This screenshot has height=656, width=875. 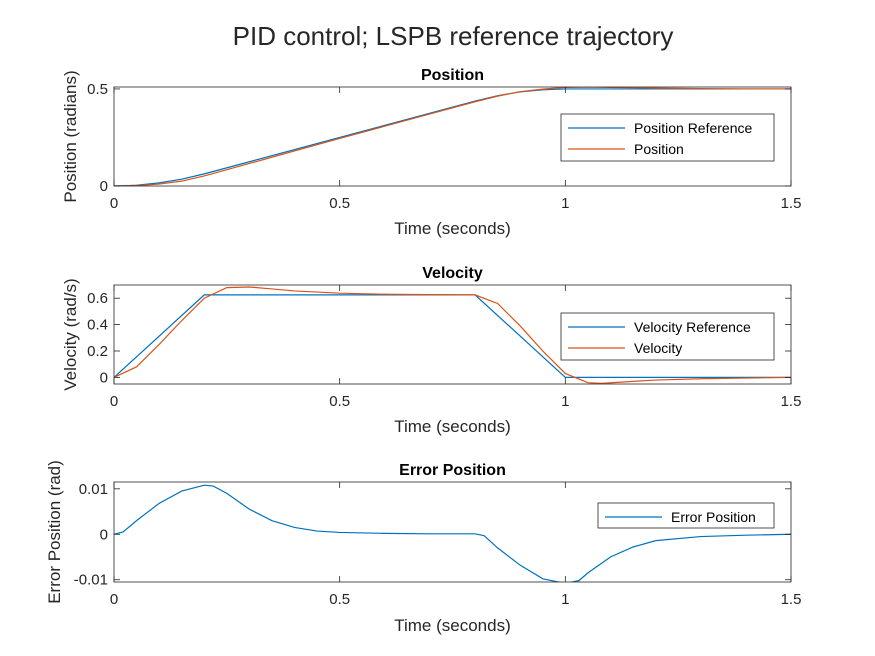 I want to click on legend: Position Reference Position, so click(x=667, y=137).